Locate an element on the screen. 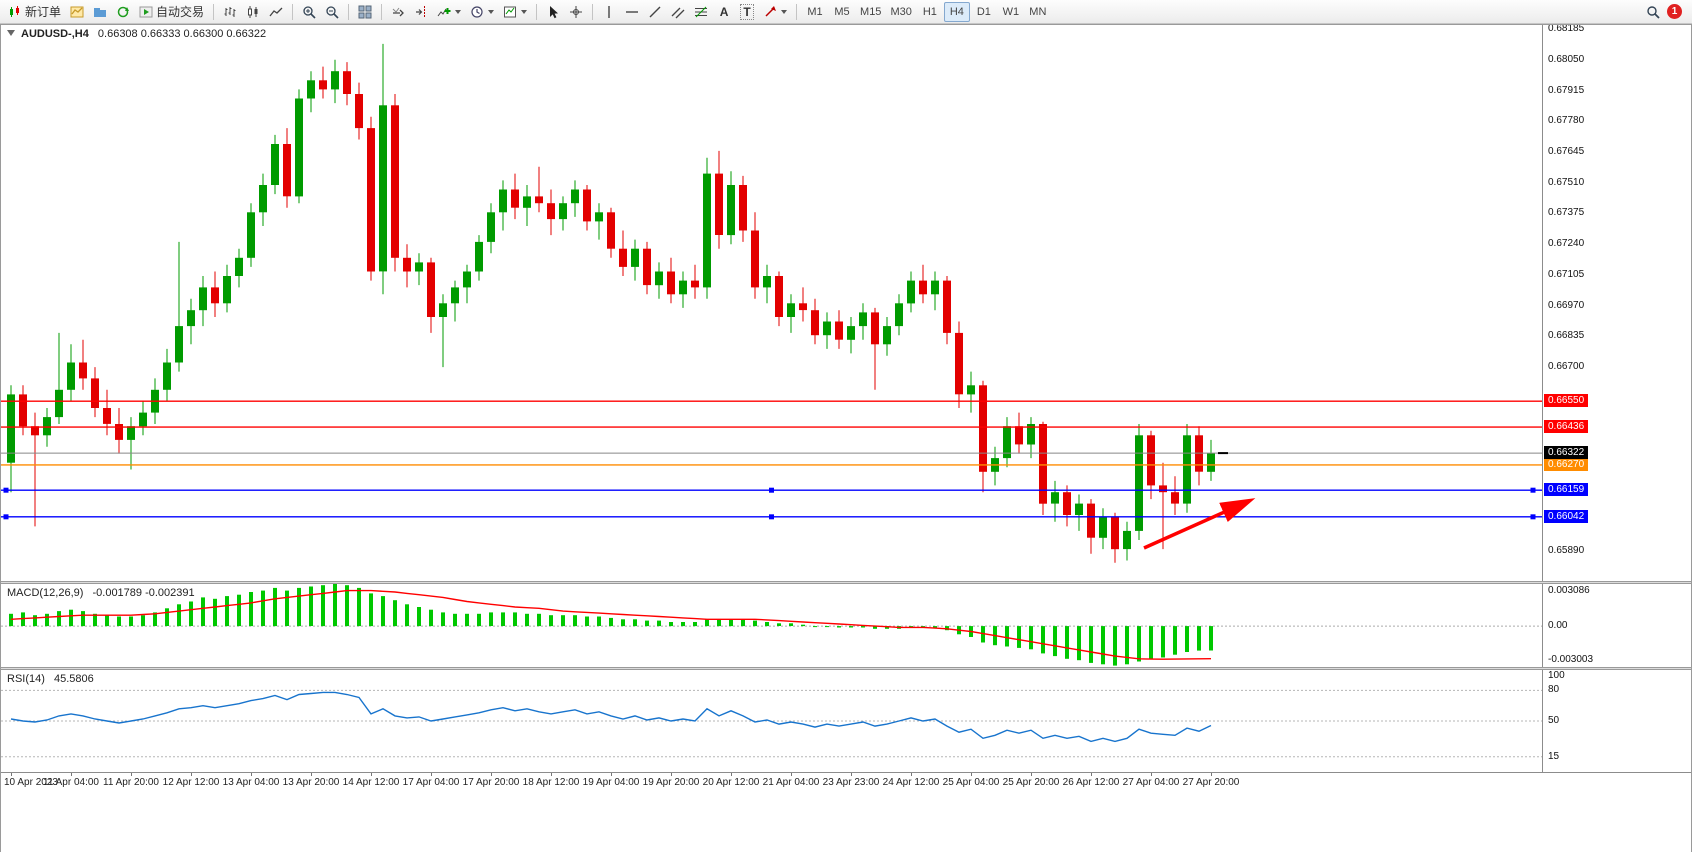  zoom-out-button is located at coordinates (332, 12).